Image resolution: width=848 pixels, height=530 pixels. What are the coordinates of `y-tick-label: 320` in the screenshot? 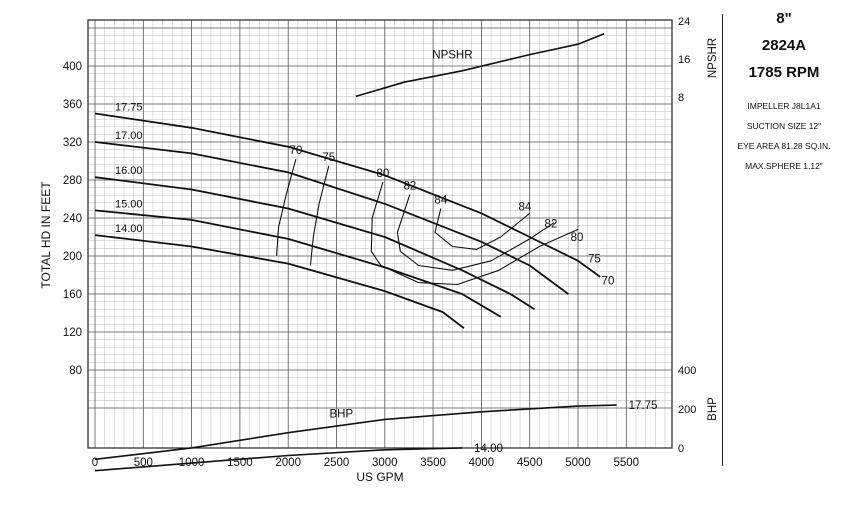 It's located at (72, 143).